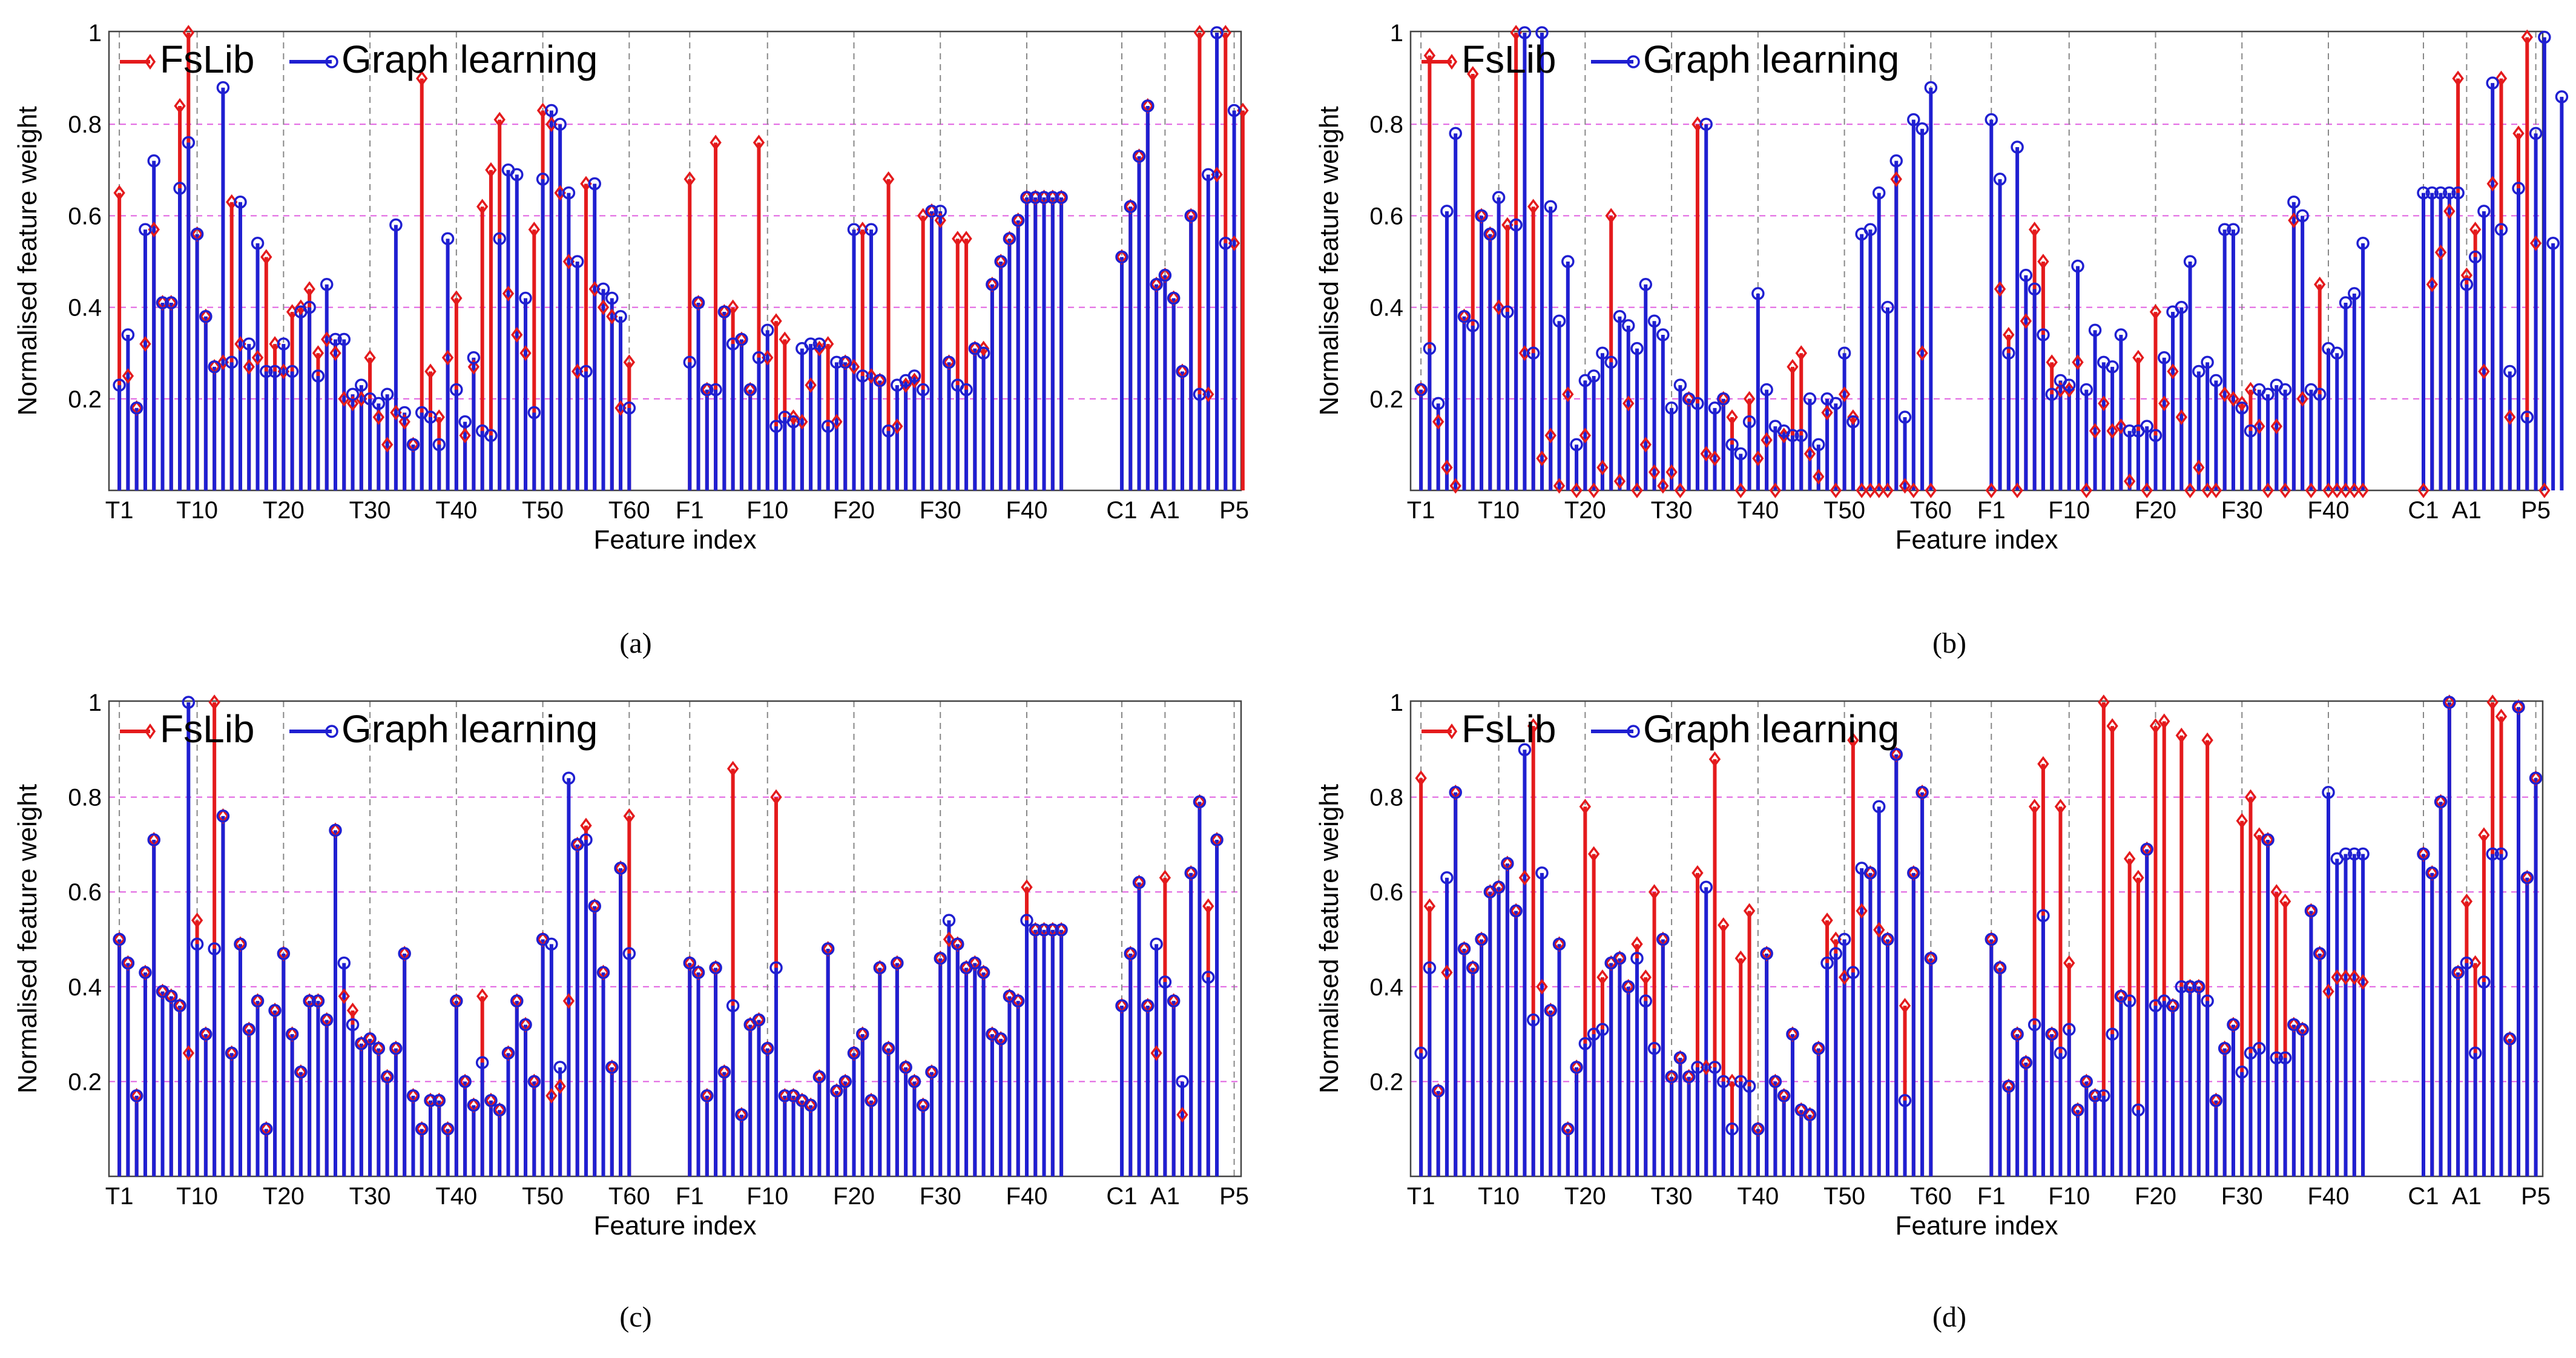 The image size is (2576, 1358). Describe the element at coordinates (2423, 510) in the screenshot. I see `x-tick-label: C1` at that location.